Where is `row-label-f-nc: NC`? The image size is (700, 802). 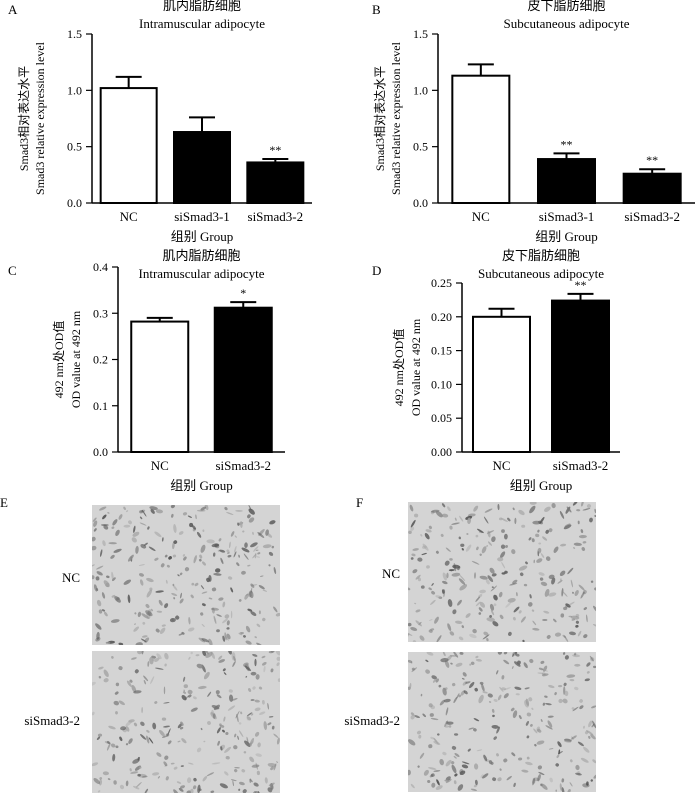
row-label-f-nc: NC is located at coordinates (390, 573).